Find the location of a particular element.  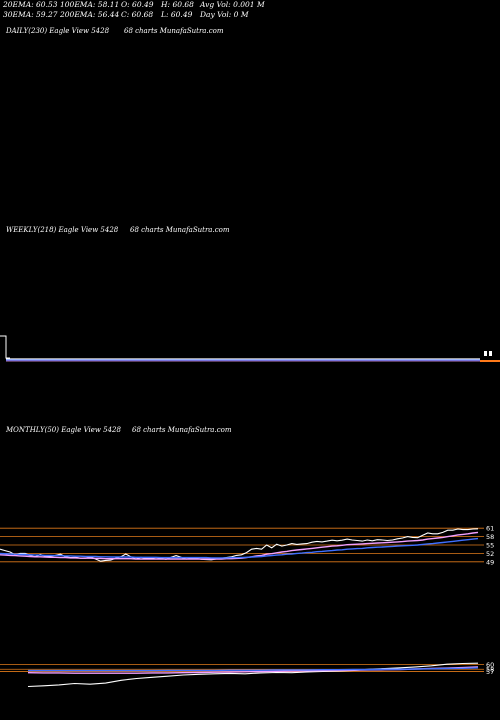

price-tag: 49 is located at coordinates (490, 562).